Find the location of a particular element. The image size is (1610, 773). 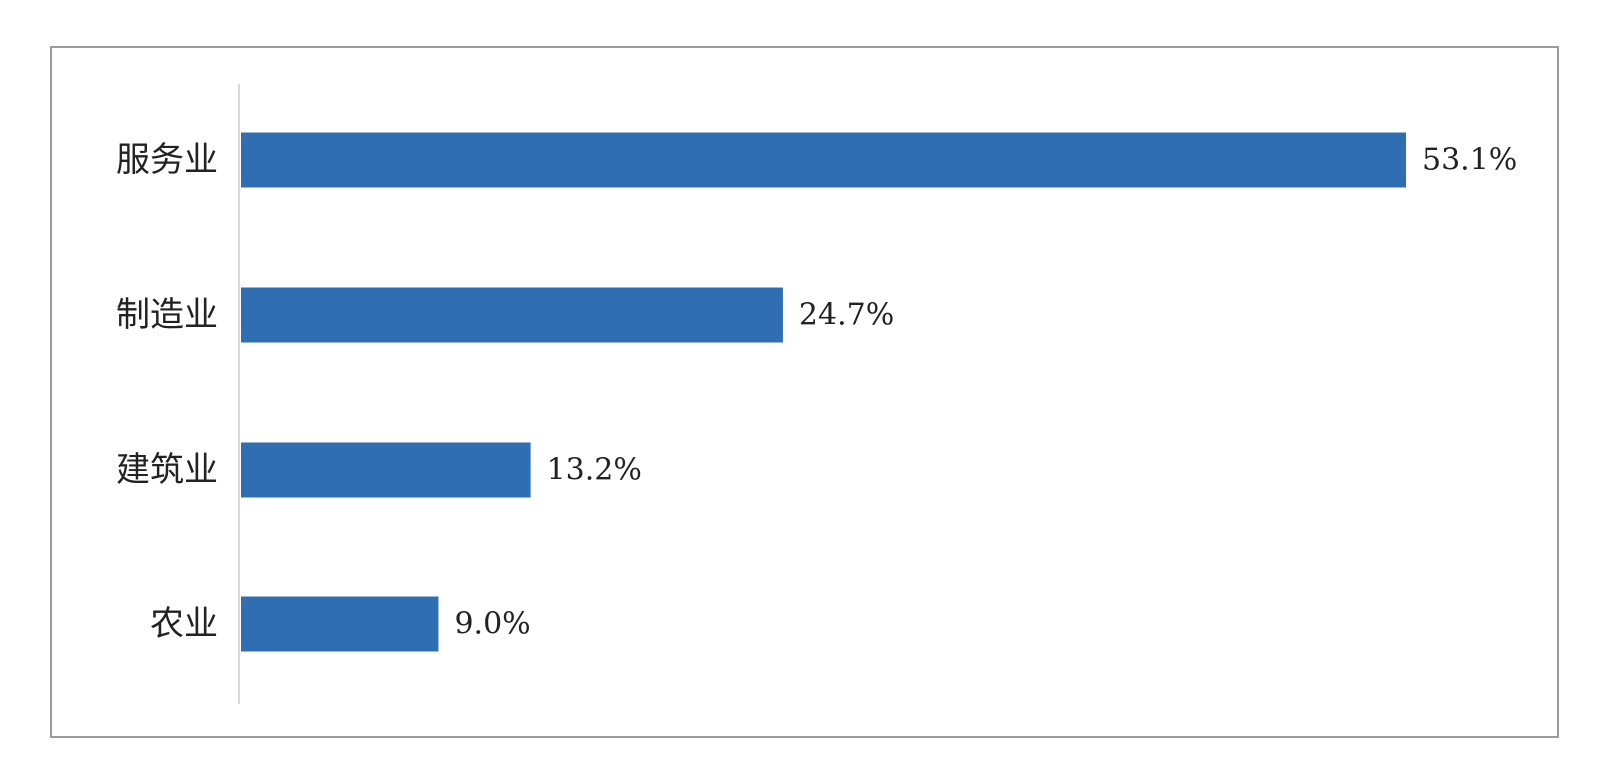

category-label-0: 服务业 is located at coordinates (167, 160).